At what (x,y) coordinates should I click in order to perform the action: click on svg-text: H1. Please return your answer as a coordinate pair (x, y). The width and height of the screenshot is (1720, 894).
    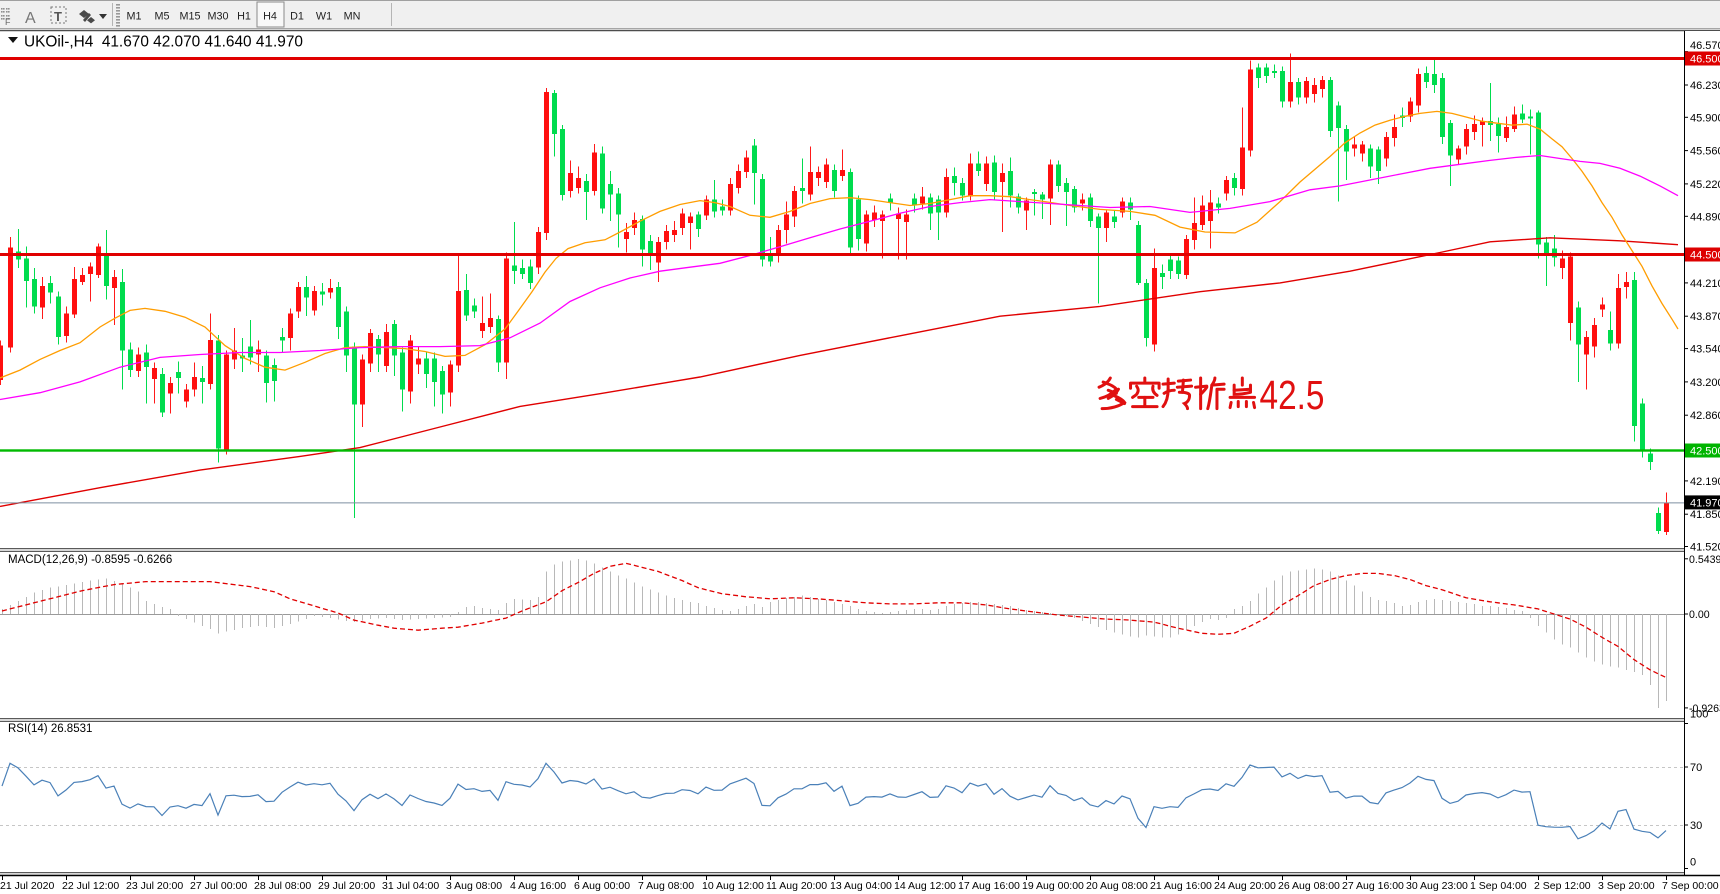
    Looking at the image, I should click on (244, 17).